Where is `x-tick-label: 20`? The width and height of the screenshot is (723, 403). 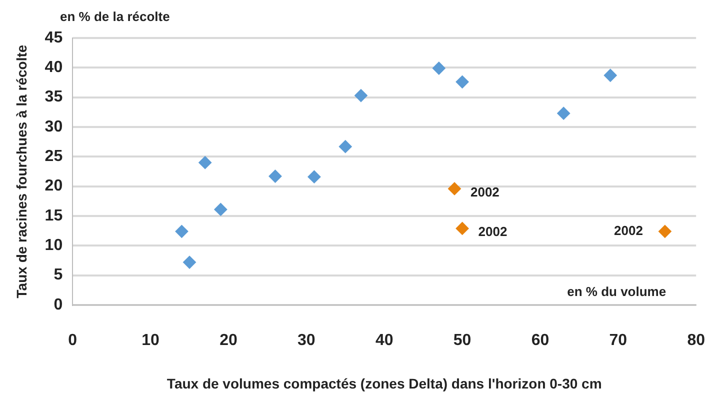
x-tick-label: 20 is located at coordinates (229, 341).